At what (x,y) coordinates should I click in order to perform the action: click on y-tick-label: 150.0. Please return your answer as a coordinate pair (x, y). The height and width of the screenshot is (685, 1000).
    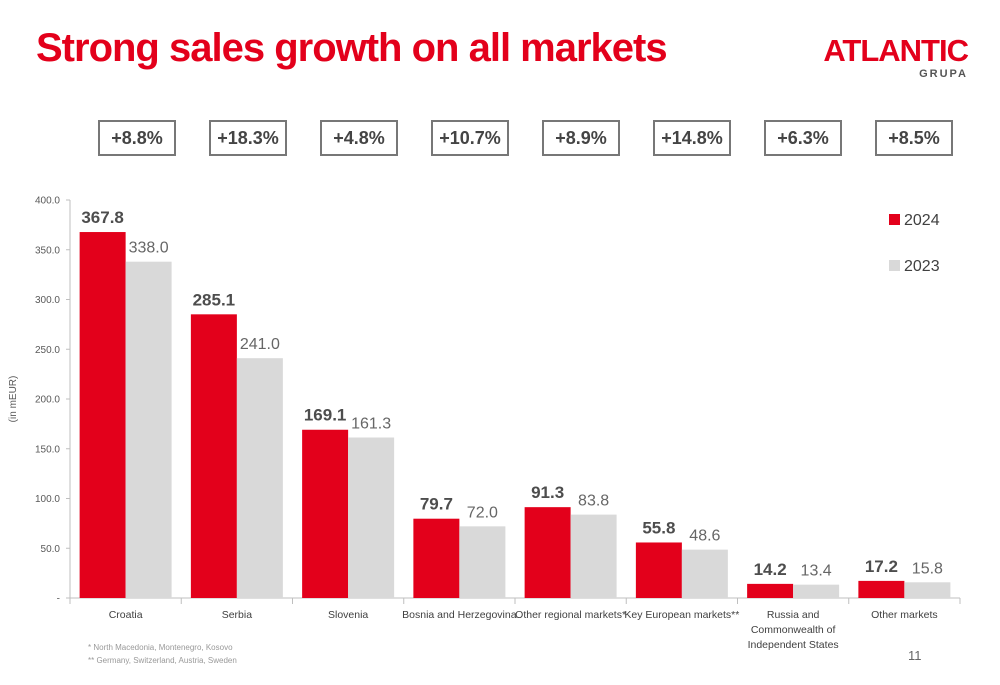
    Looking at the image, I should click on (47, 449).